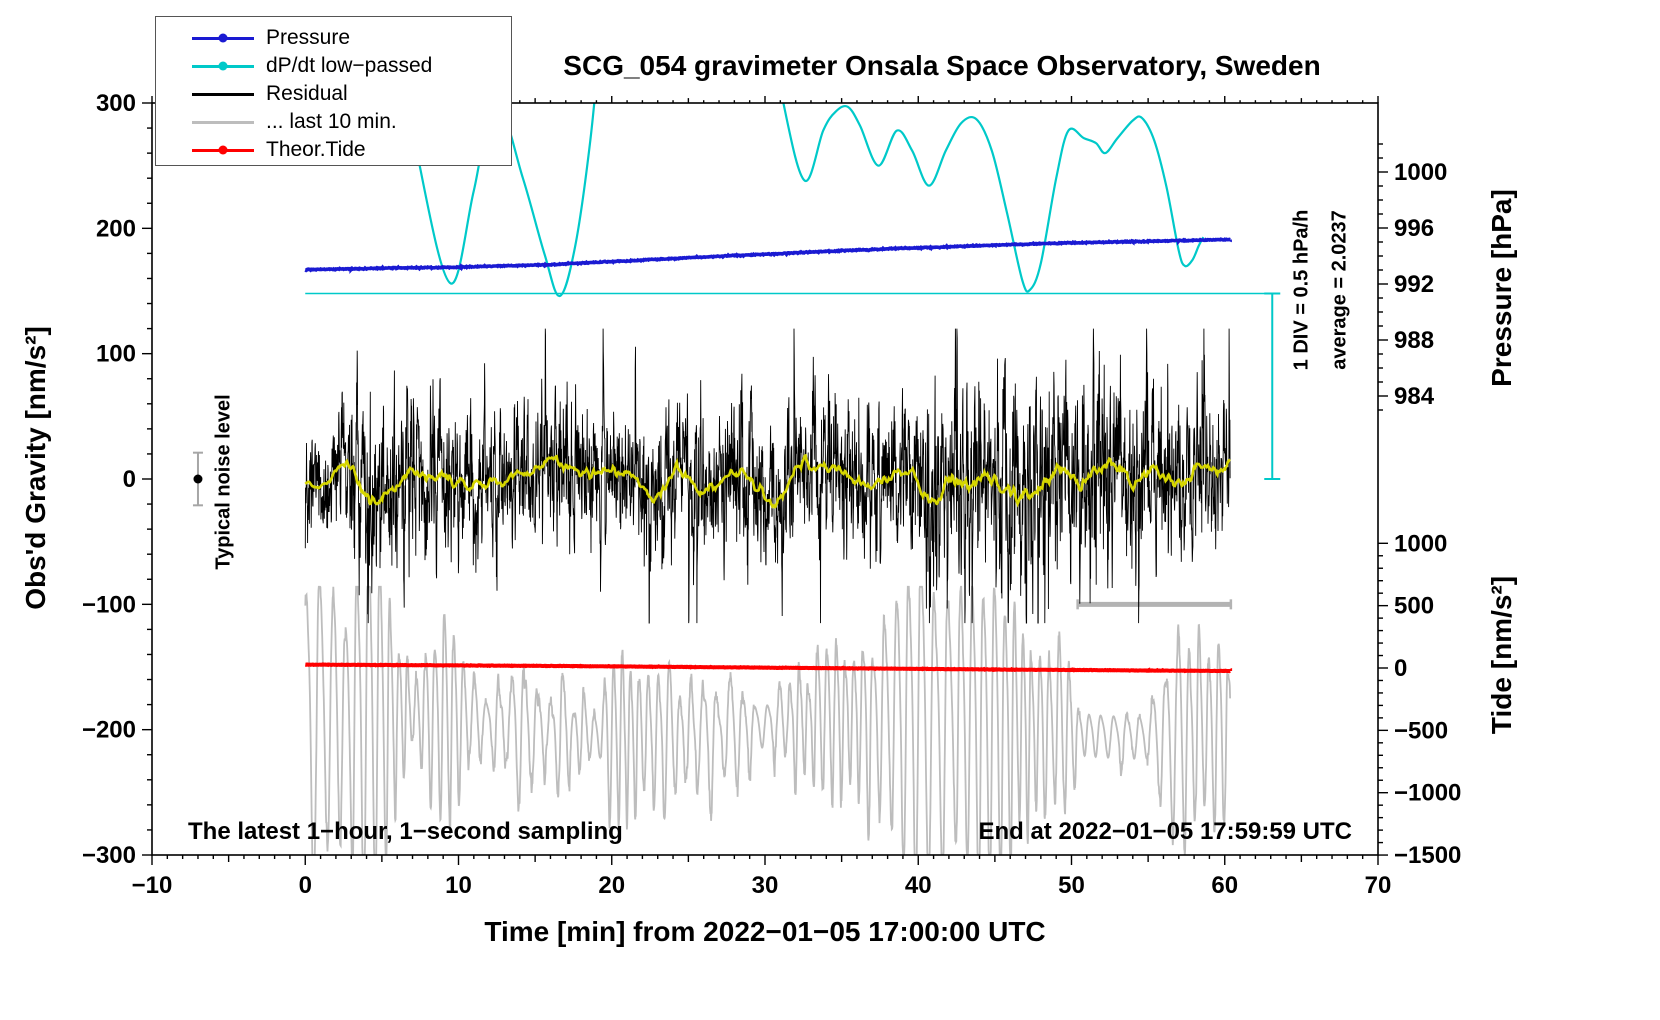 This screenshot has width=1660, height=1020. What do you see at coordinates (351, 94) in the screenshot?
I see `legend-item-residual: Residual` at bounding box center [351, 94].